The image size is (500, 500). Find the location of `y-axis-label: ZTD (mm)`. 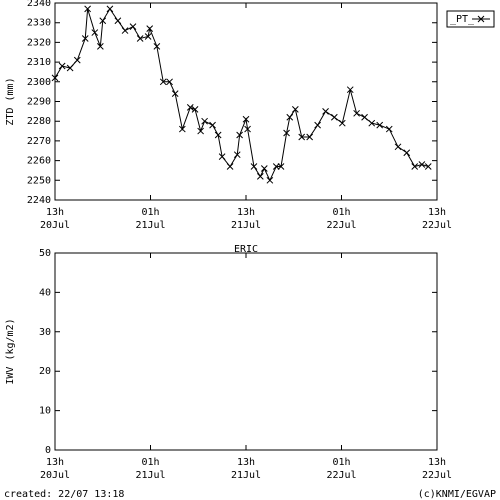

y-axis-label: ZTD (mm) is located at coordinates (10, 101).